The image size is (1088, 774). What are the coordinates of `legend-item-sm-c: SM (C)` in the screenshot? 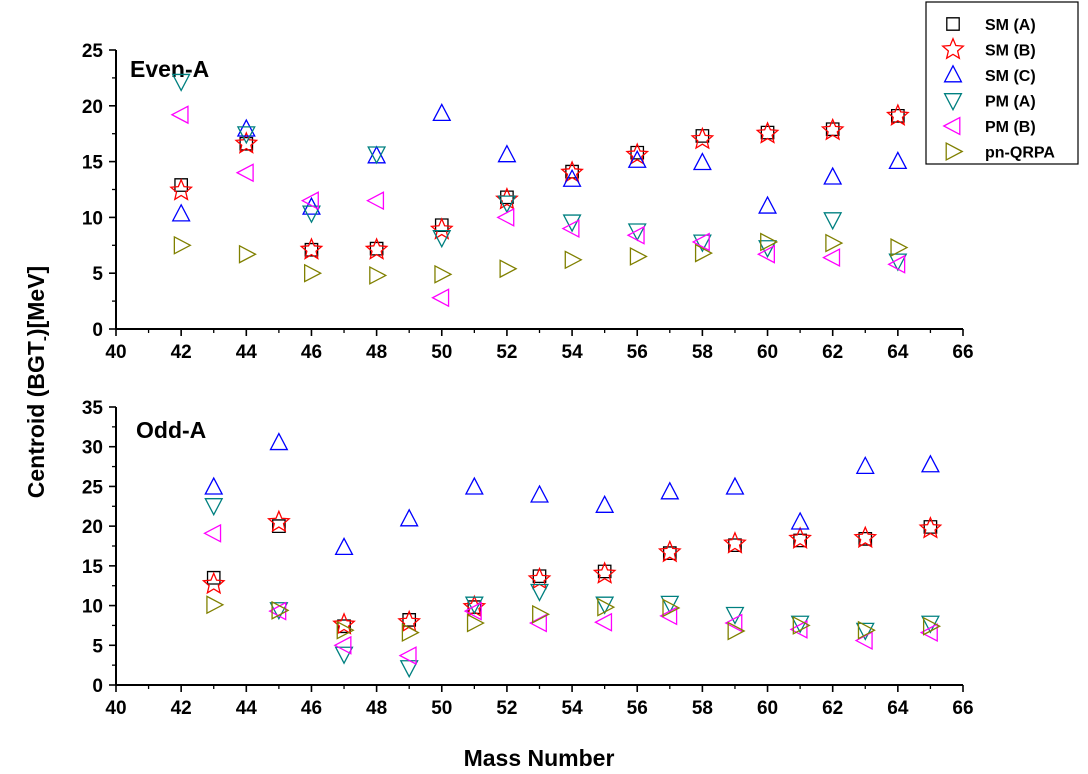 It's located at (989, 74).